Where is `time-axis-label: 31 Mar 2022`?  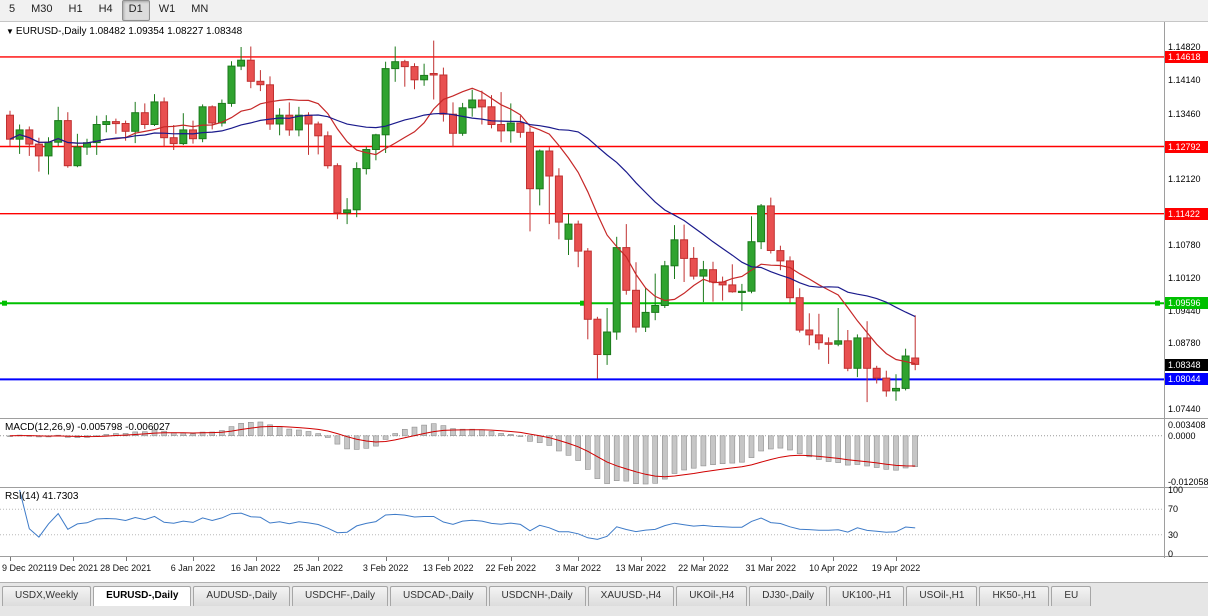
time-axis-label: 31 Mar 2022 is located at coordinates (771, 568).